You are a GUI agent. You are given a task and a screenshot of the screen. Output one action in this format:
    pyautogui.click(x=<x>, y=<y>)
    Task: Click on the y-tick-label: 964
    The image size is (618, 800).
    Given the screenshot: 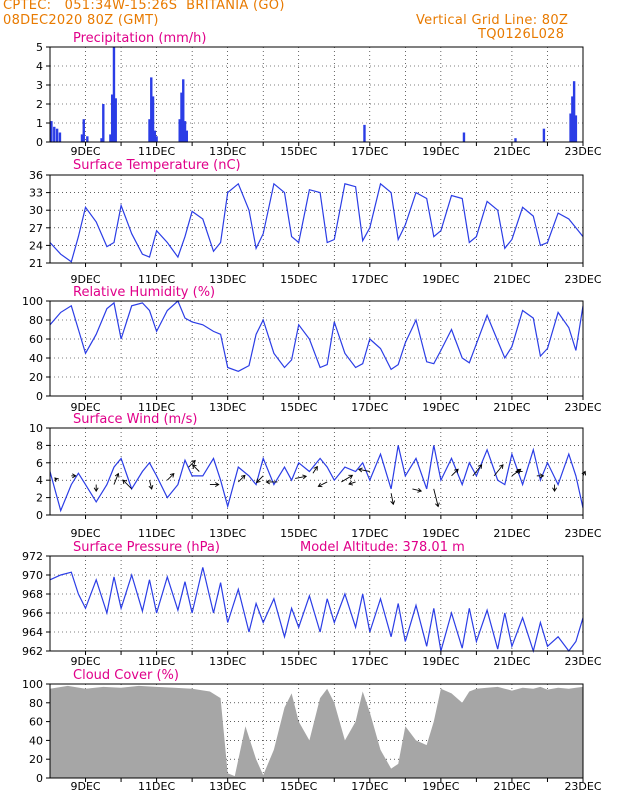 What is the action you would take?
    pyautogui.click(x=32, y=632)
    